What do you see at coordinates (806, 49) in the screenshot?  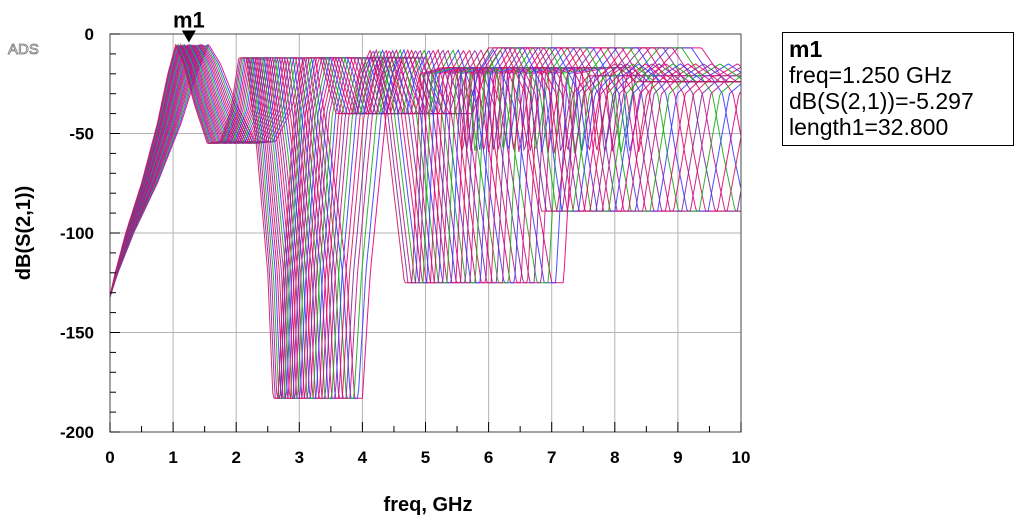 I see `readout-marker-name: m1` at bounding box center [806, 49].